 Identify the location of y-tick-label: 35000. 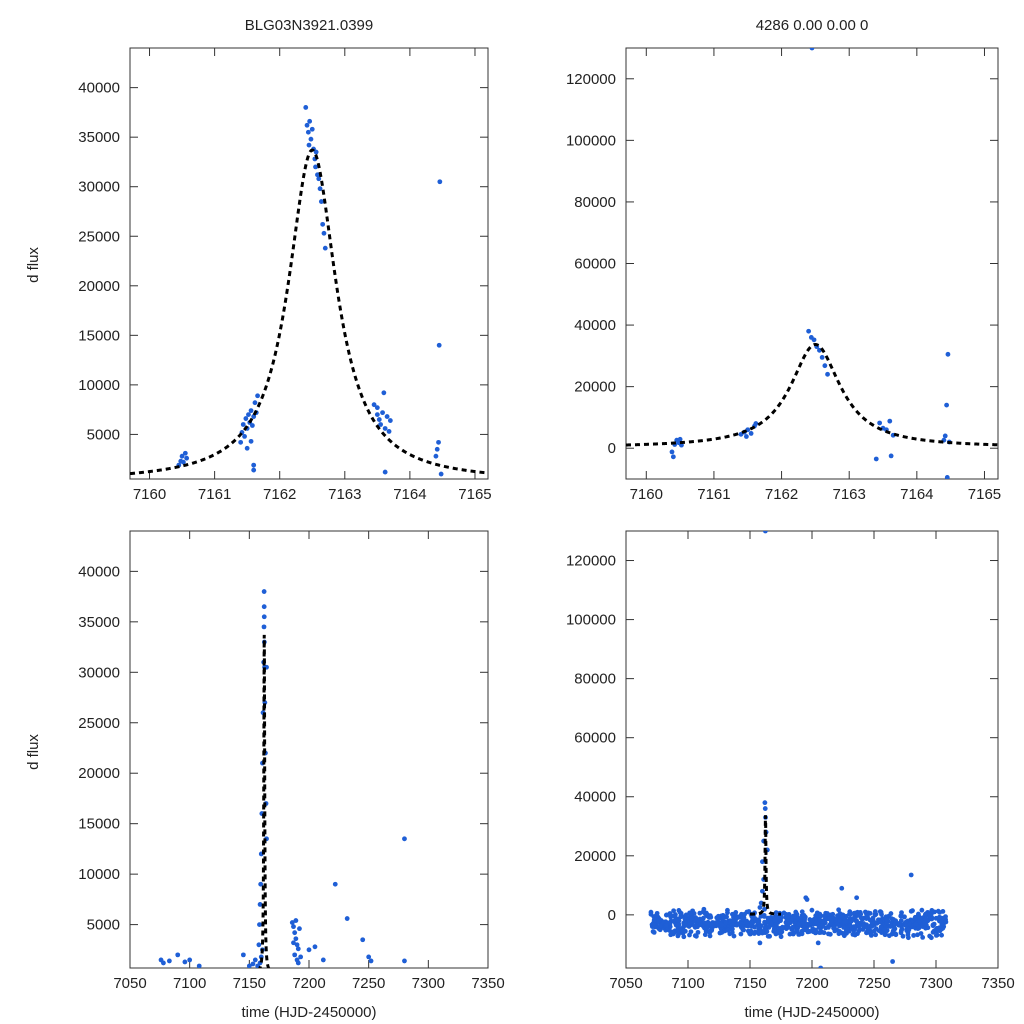
(99, 137).